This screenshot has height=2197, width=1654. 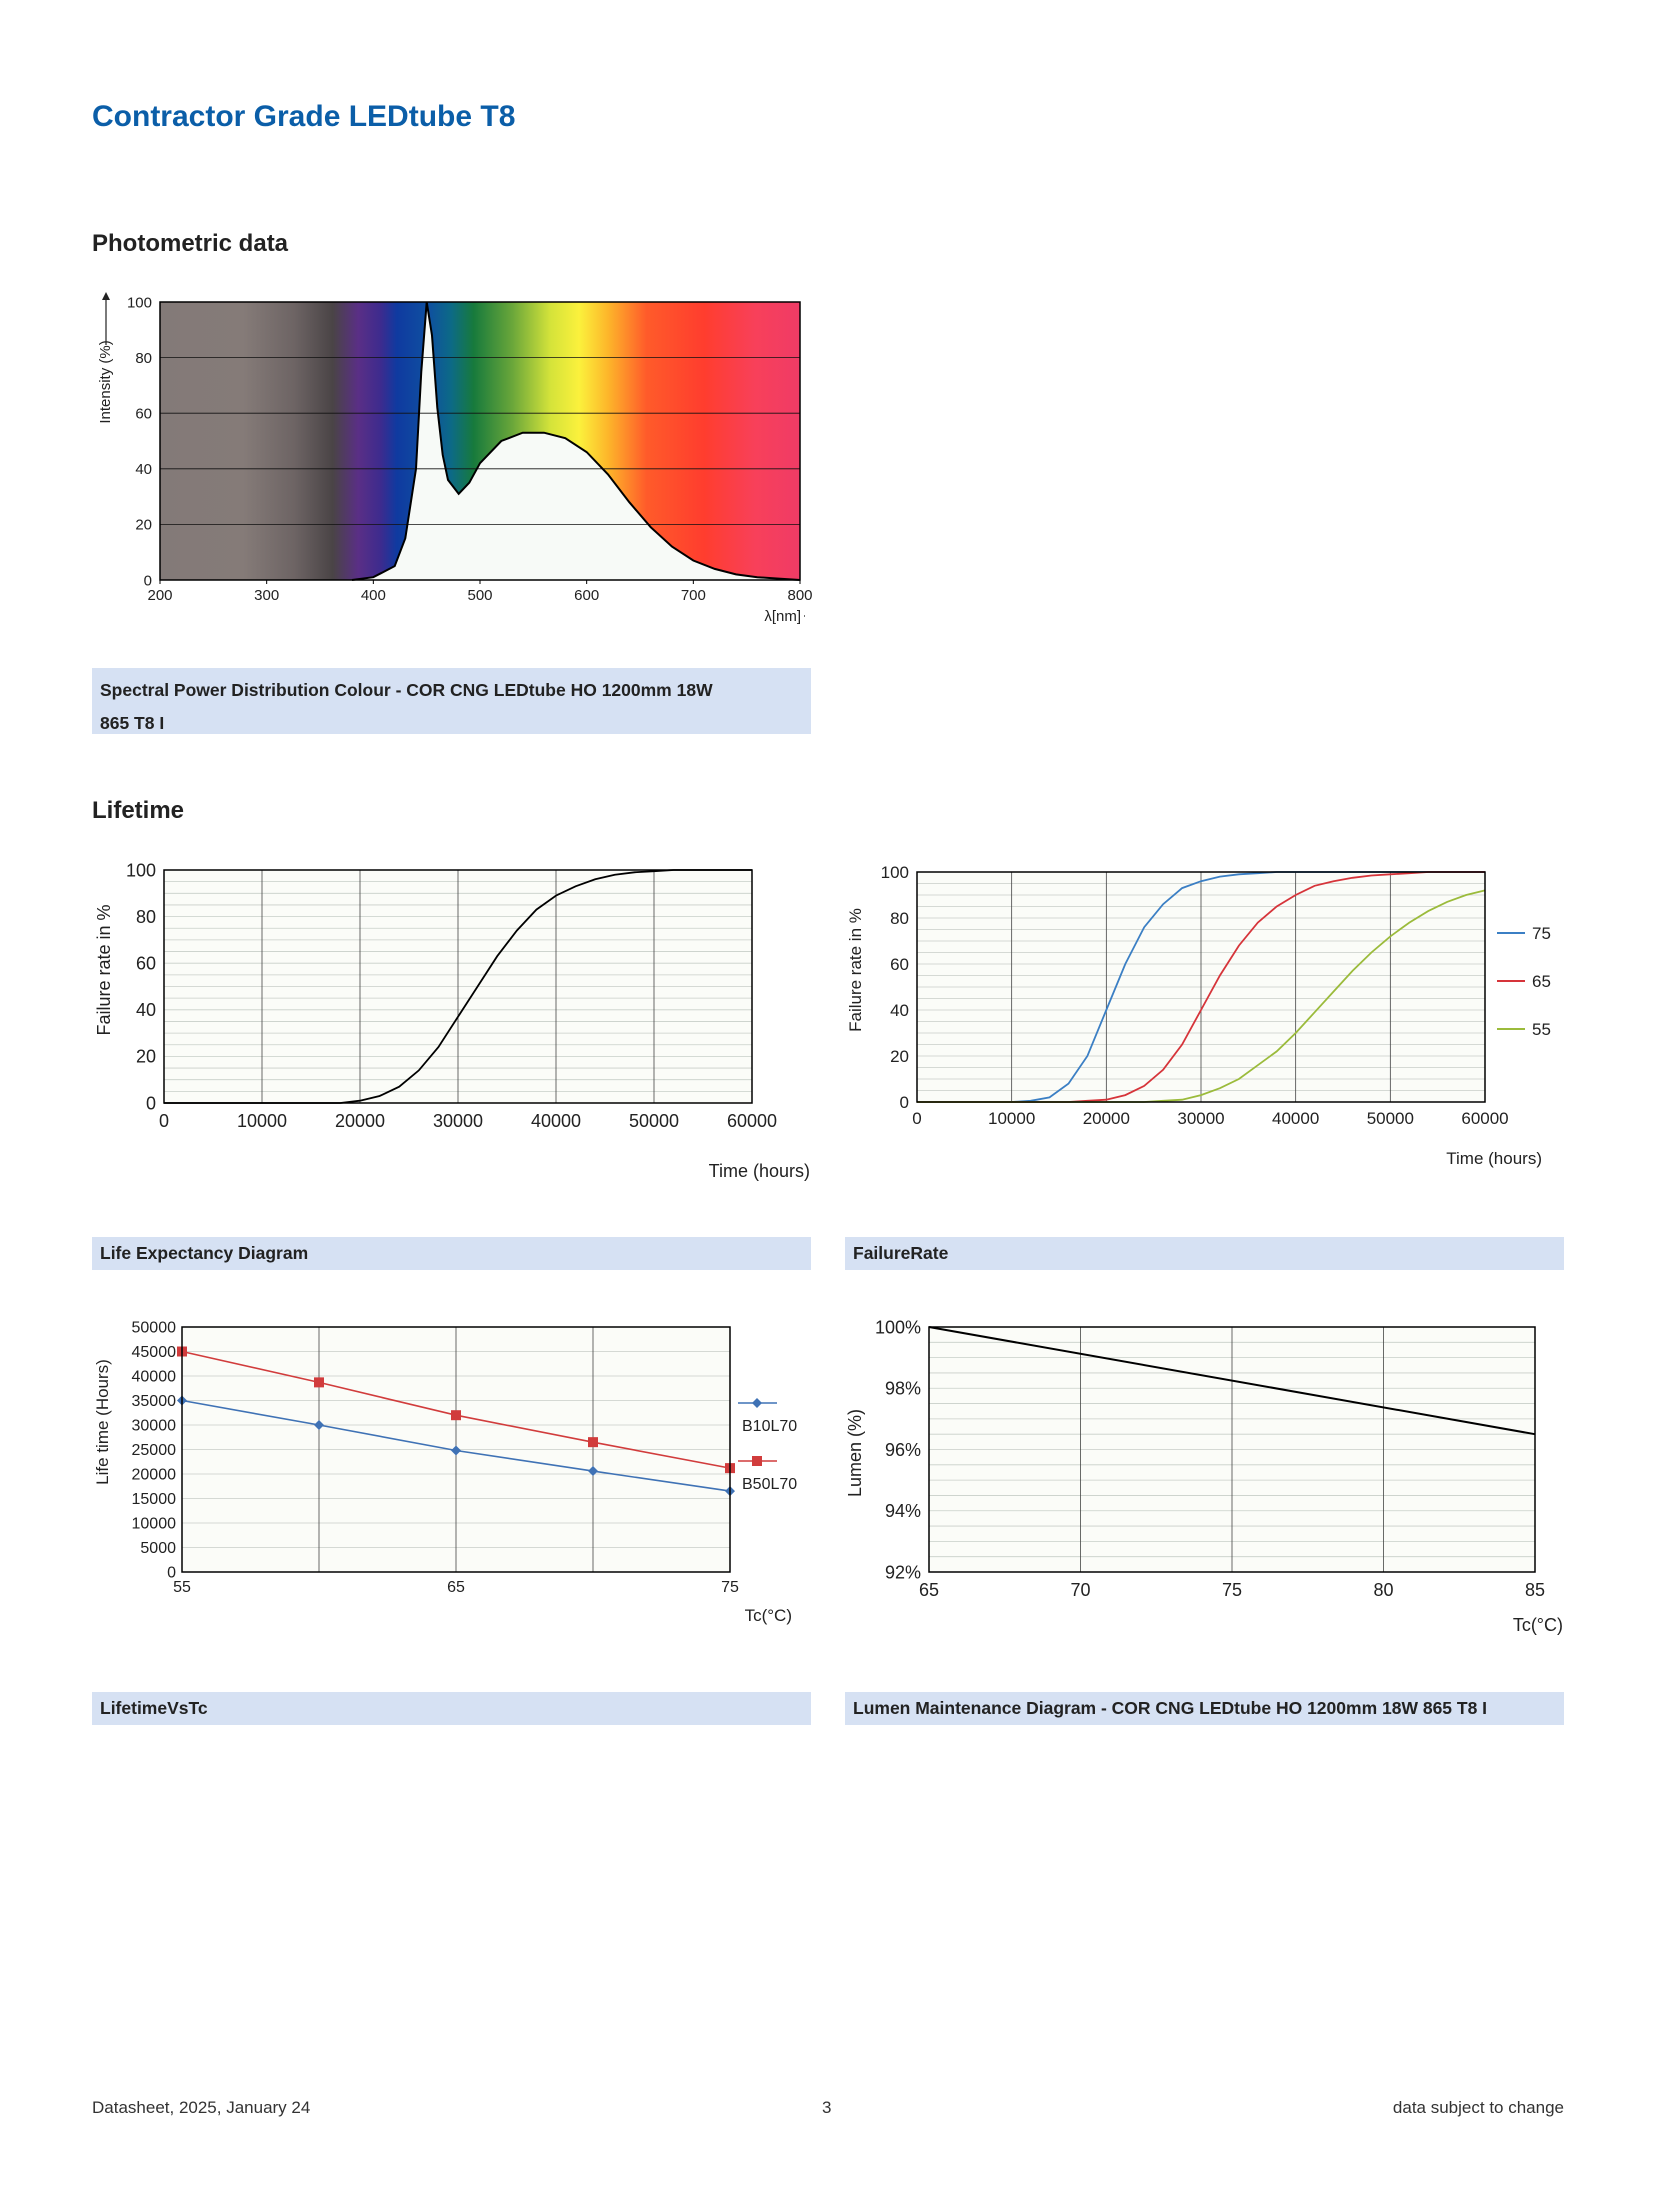 I want to click on tc-x-label: Tc(°C), so click(x=768, y=1615).